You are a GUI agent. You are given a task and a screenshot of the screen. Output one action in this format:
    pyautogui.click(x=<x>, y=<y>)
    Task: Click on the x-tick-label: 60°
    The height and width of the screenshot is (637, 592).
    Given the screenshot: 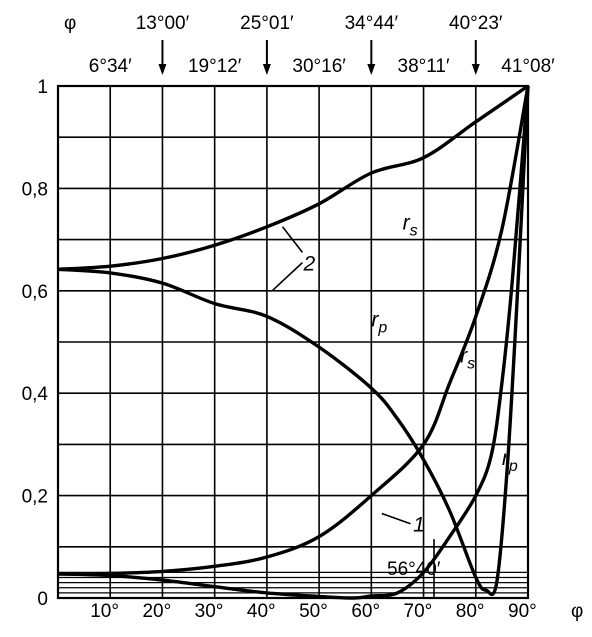 What is the action you would take?
    pyautogui.click(x=365, y=611)
    